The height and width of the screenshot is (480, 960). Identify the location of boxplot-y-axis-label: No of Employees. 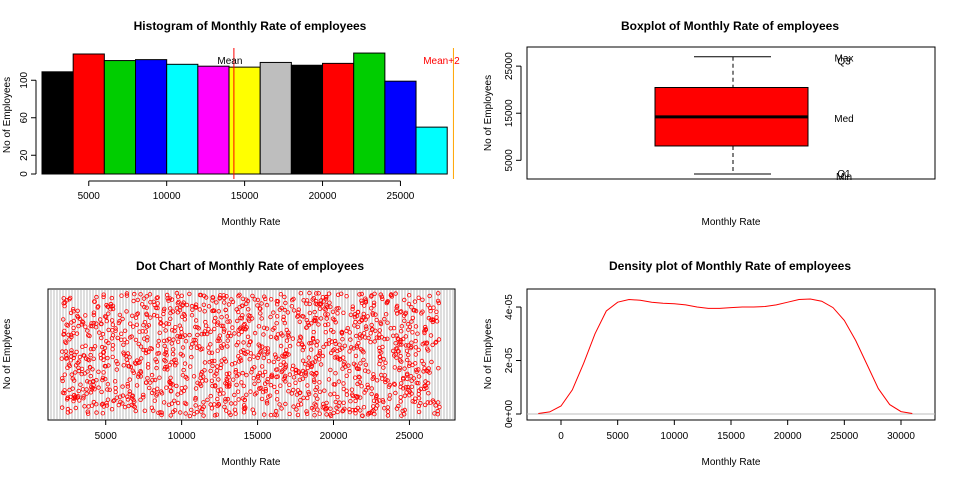
(488, 113).